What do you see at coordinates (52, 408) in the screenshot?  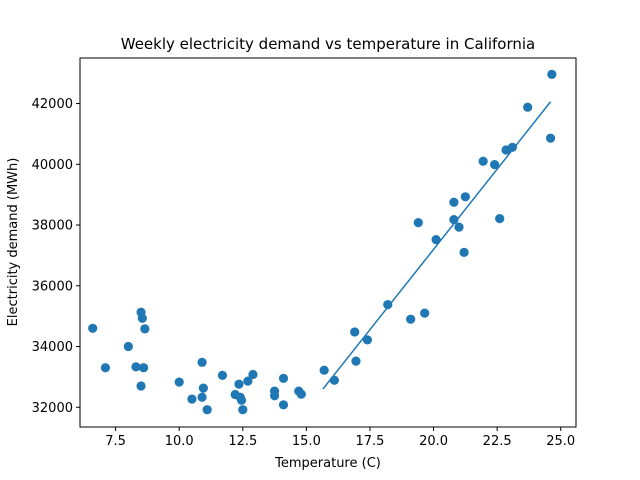 I see `y-tick-label: 32000` at bounding box center [52, 408].